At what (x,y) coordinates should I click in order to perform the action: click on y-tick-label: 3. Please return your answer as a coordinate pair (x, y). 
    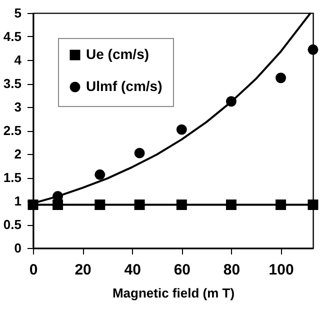
    Looking at the image, I should click on (18, 107).